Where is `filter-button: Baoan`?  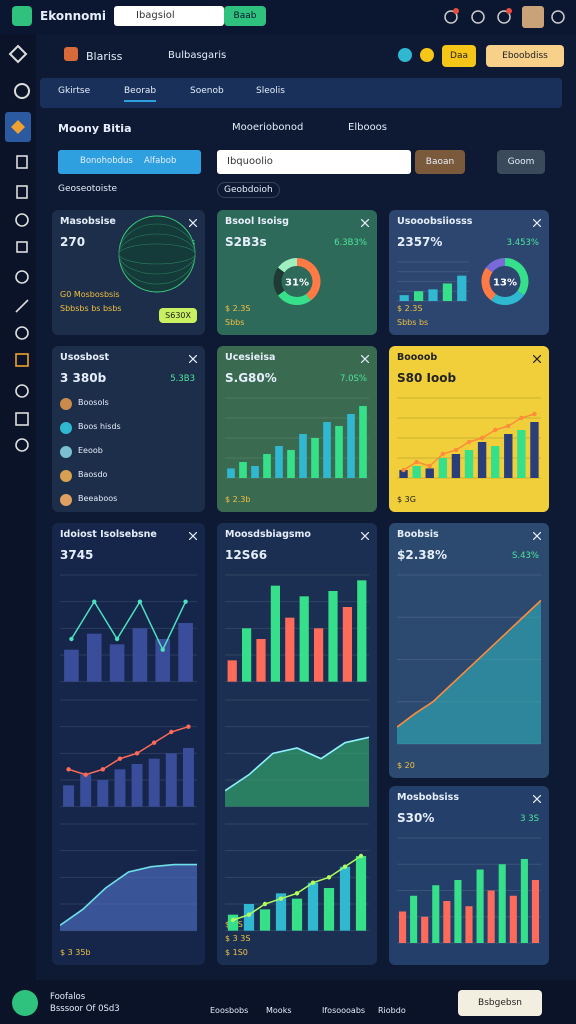
filter-button: Baoan is located at coordinates (440, 162).